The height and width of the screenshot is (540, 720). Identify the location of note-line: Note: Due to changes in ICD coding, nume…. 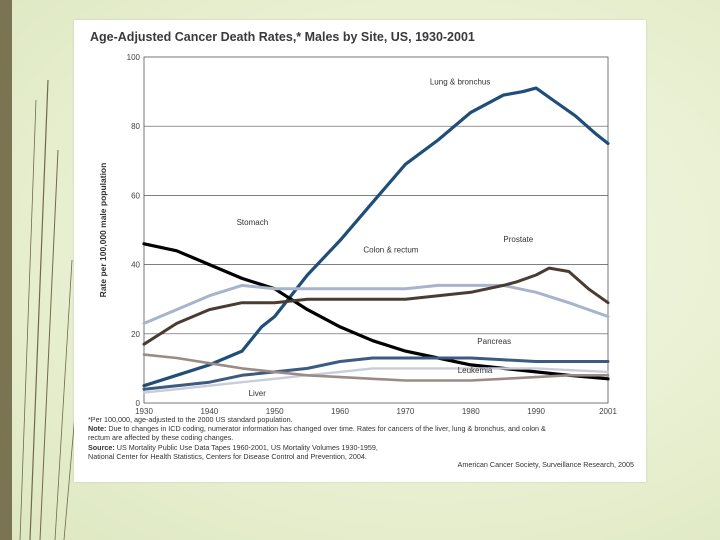
(362, 428).